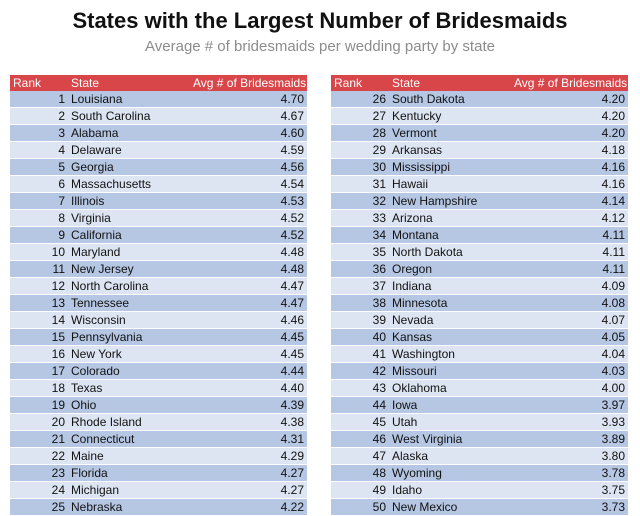 The image size is (640, 516). What do you see at coordinates (479, 405) in the screenshot?
I see `table-row: 44 Iowa 3.97` at bounding box center [479, 405].